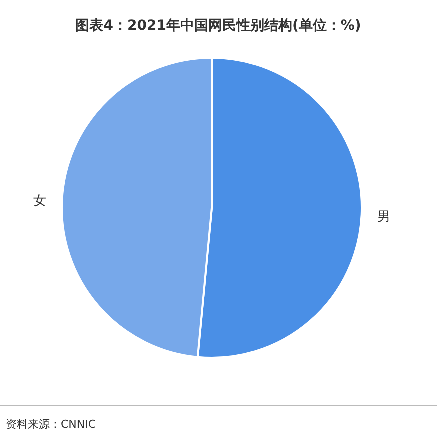  What do you see at coordinates (51, 424) in the screenshot?
I see `text: 资料来源：CNNIC` at bounding box center [51, 424].